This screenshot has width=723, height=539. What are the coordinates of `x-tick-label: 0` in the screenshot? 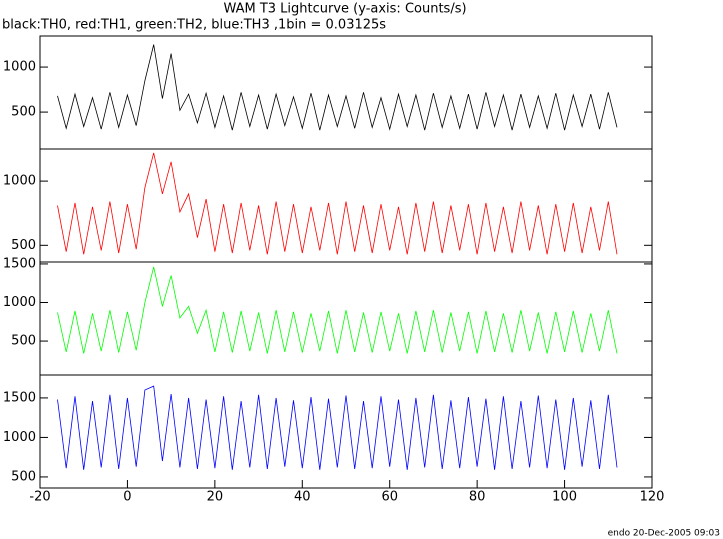 It's located at (127, 497).